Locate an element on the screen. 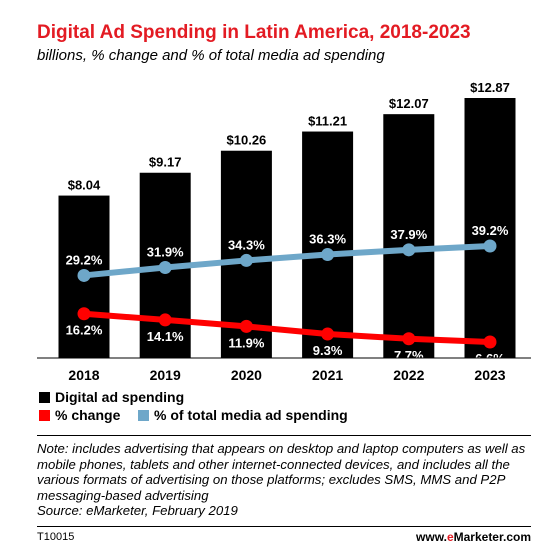 This screenshot has height=558, width=556. brand-link: www.eMarketer.com is located at coordinates (473, 537).